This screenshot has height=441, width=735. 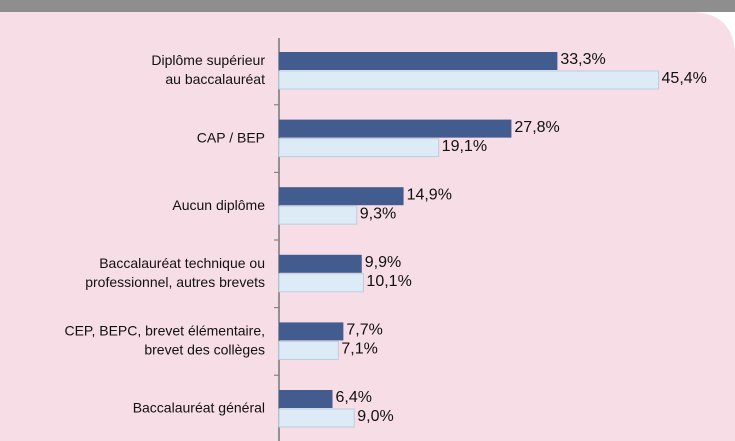 What do you see at coordinates (582, 59) in the screenshot?
I see `value-label: 33,3%` at bounding box center [582, 59].